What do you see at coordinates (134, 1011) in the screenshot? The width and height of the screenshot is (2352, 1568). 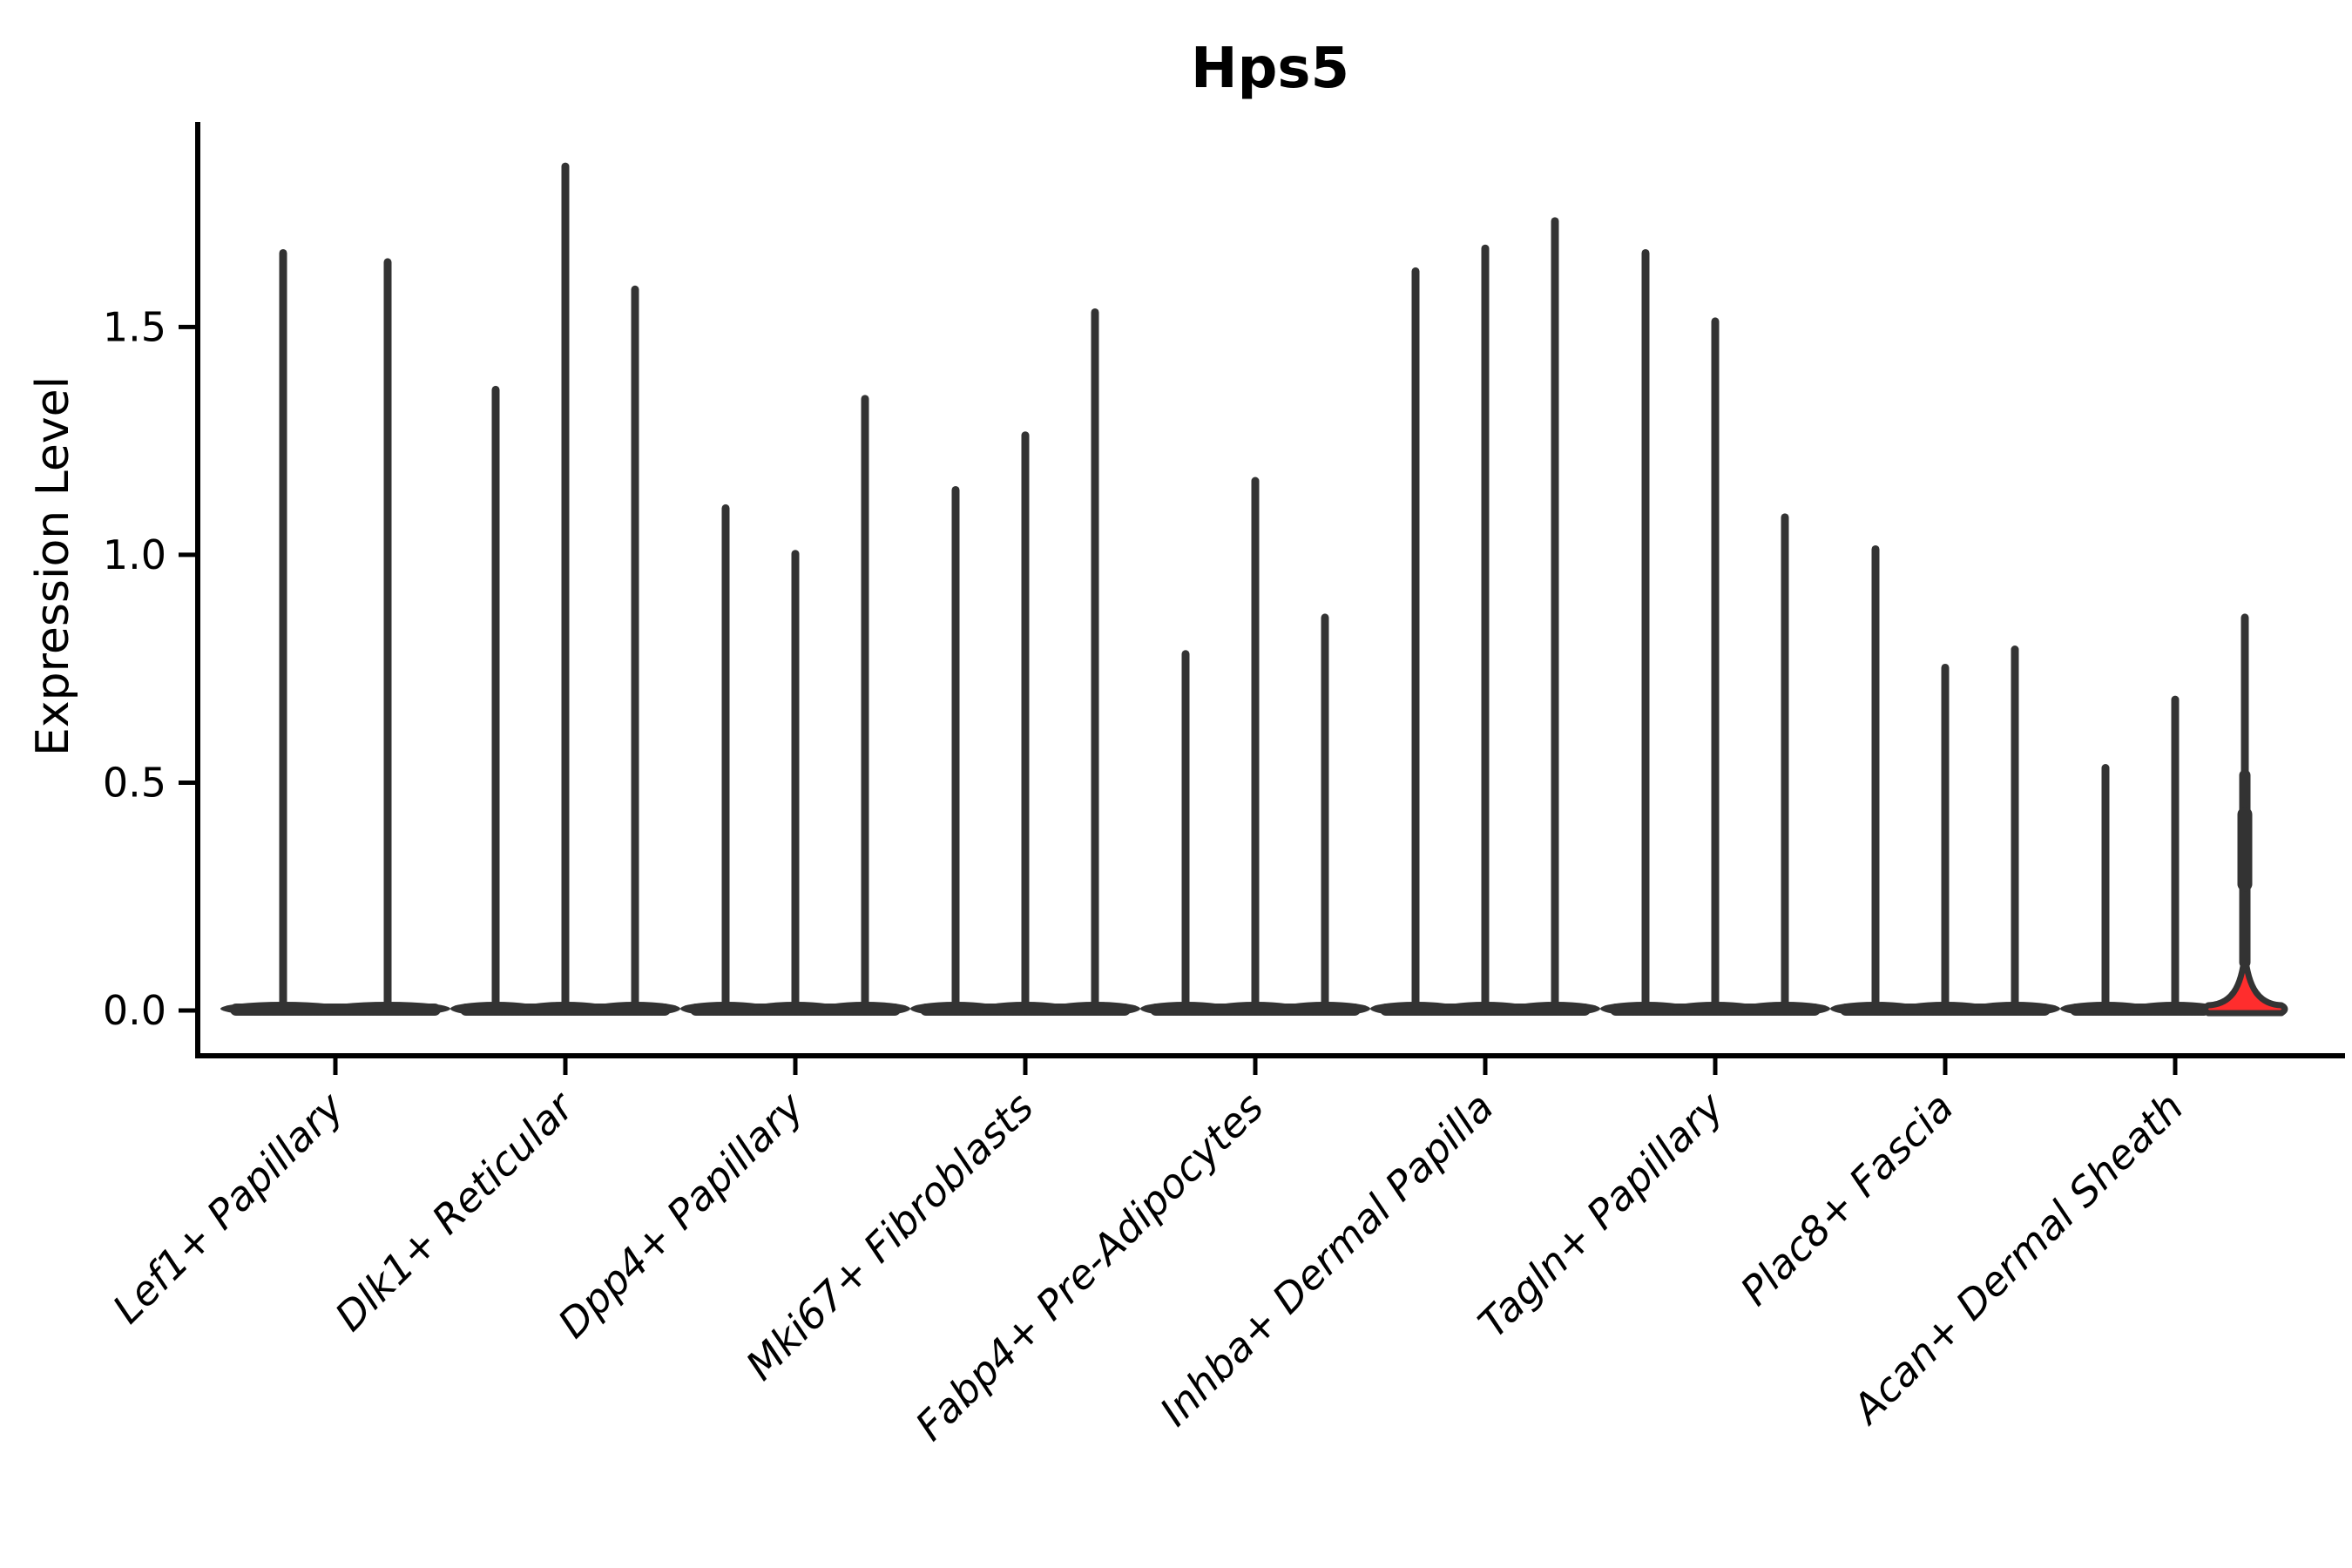 I see `y-tick-label: 0.0` at bounding box center [134, 1011].